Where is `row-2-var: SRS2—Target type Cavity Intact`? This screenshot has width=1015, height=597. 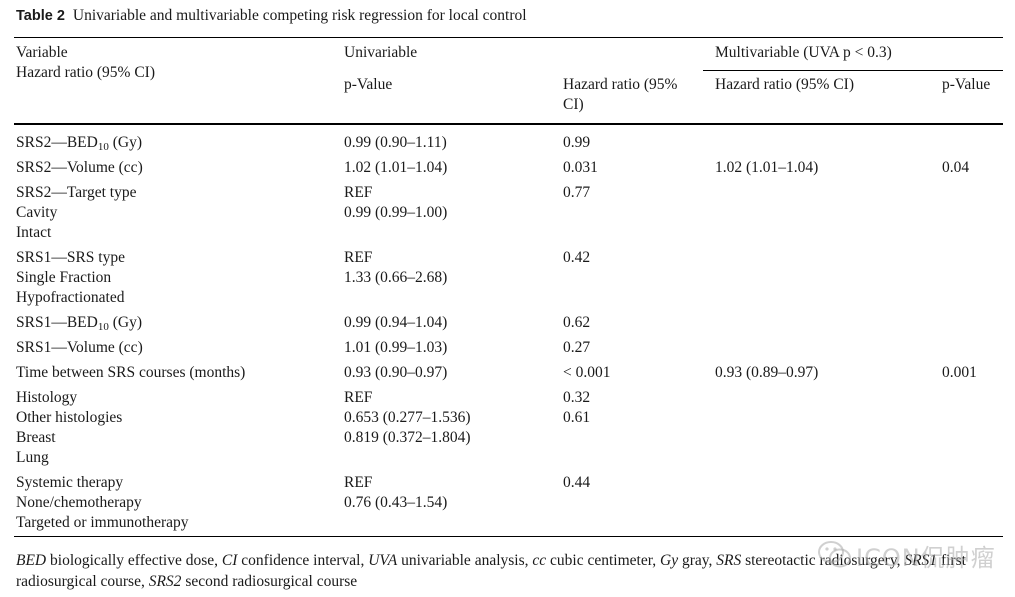
row-2-var: SRS2—Target type Cavity Intact is located at coordinates (76, 213).